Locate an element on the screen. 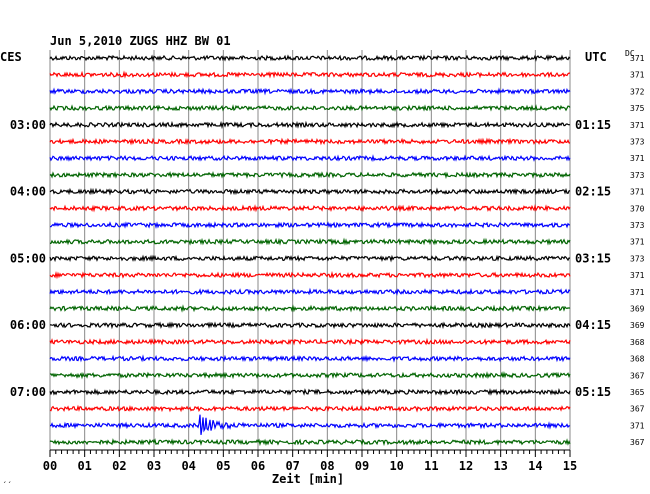  local-time-tick-label: 04:00 is located at coordinates (28, 192).